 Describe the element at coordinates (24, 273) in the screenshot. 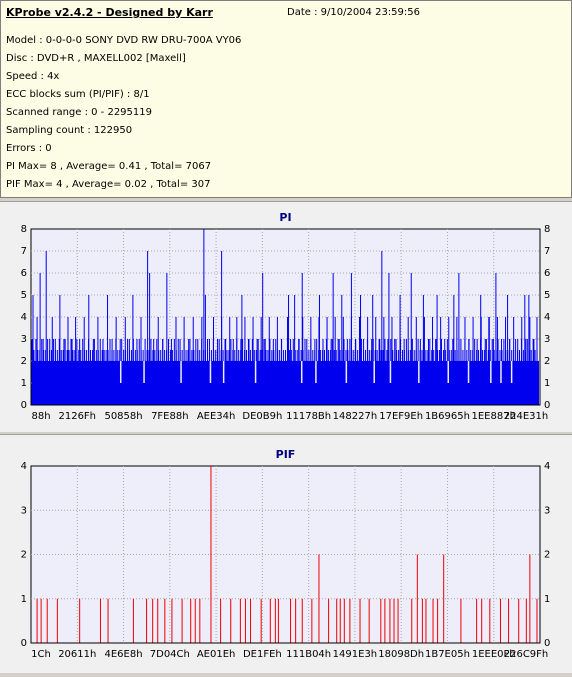

I see `y-tick-label-left: 6` at that location.